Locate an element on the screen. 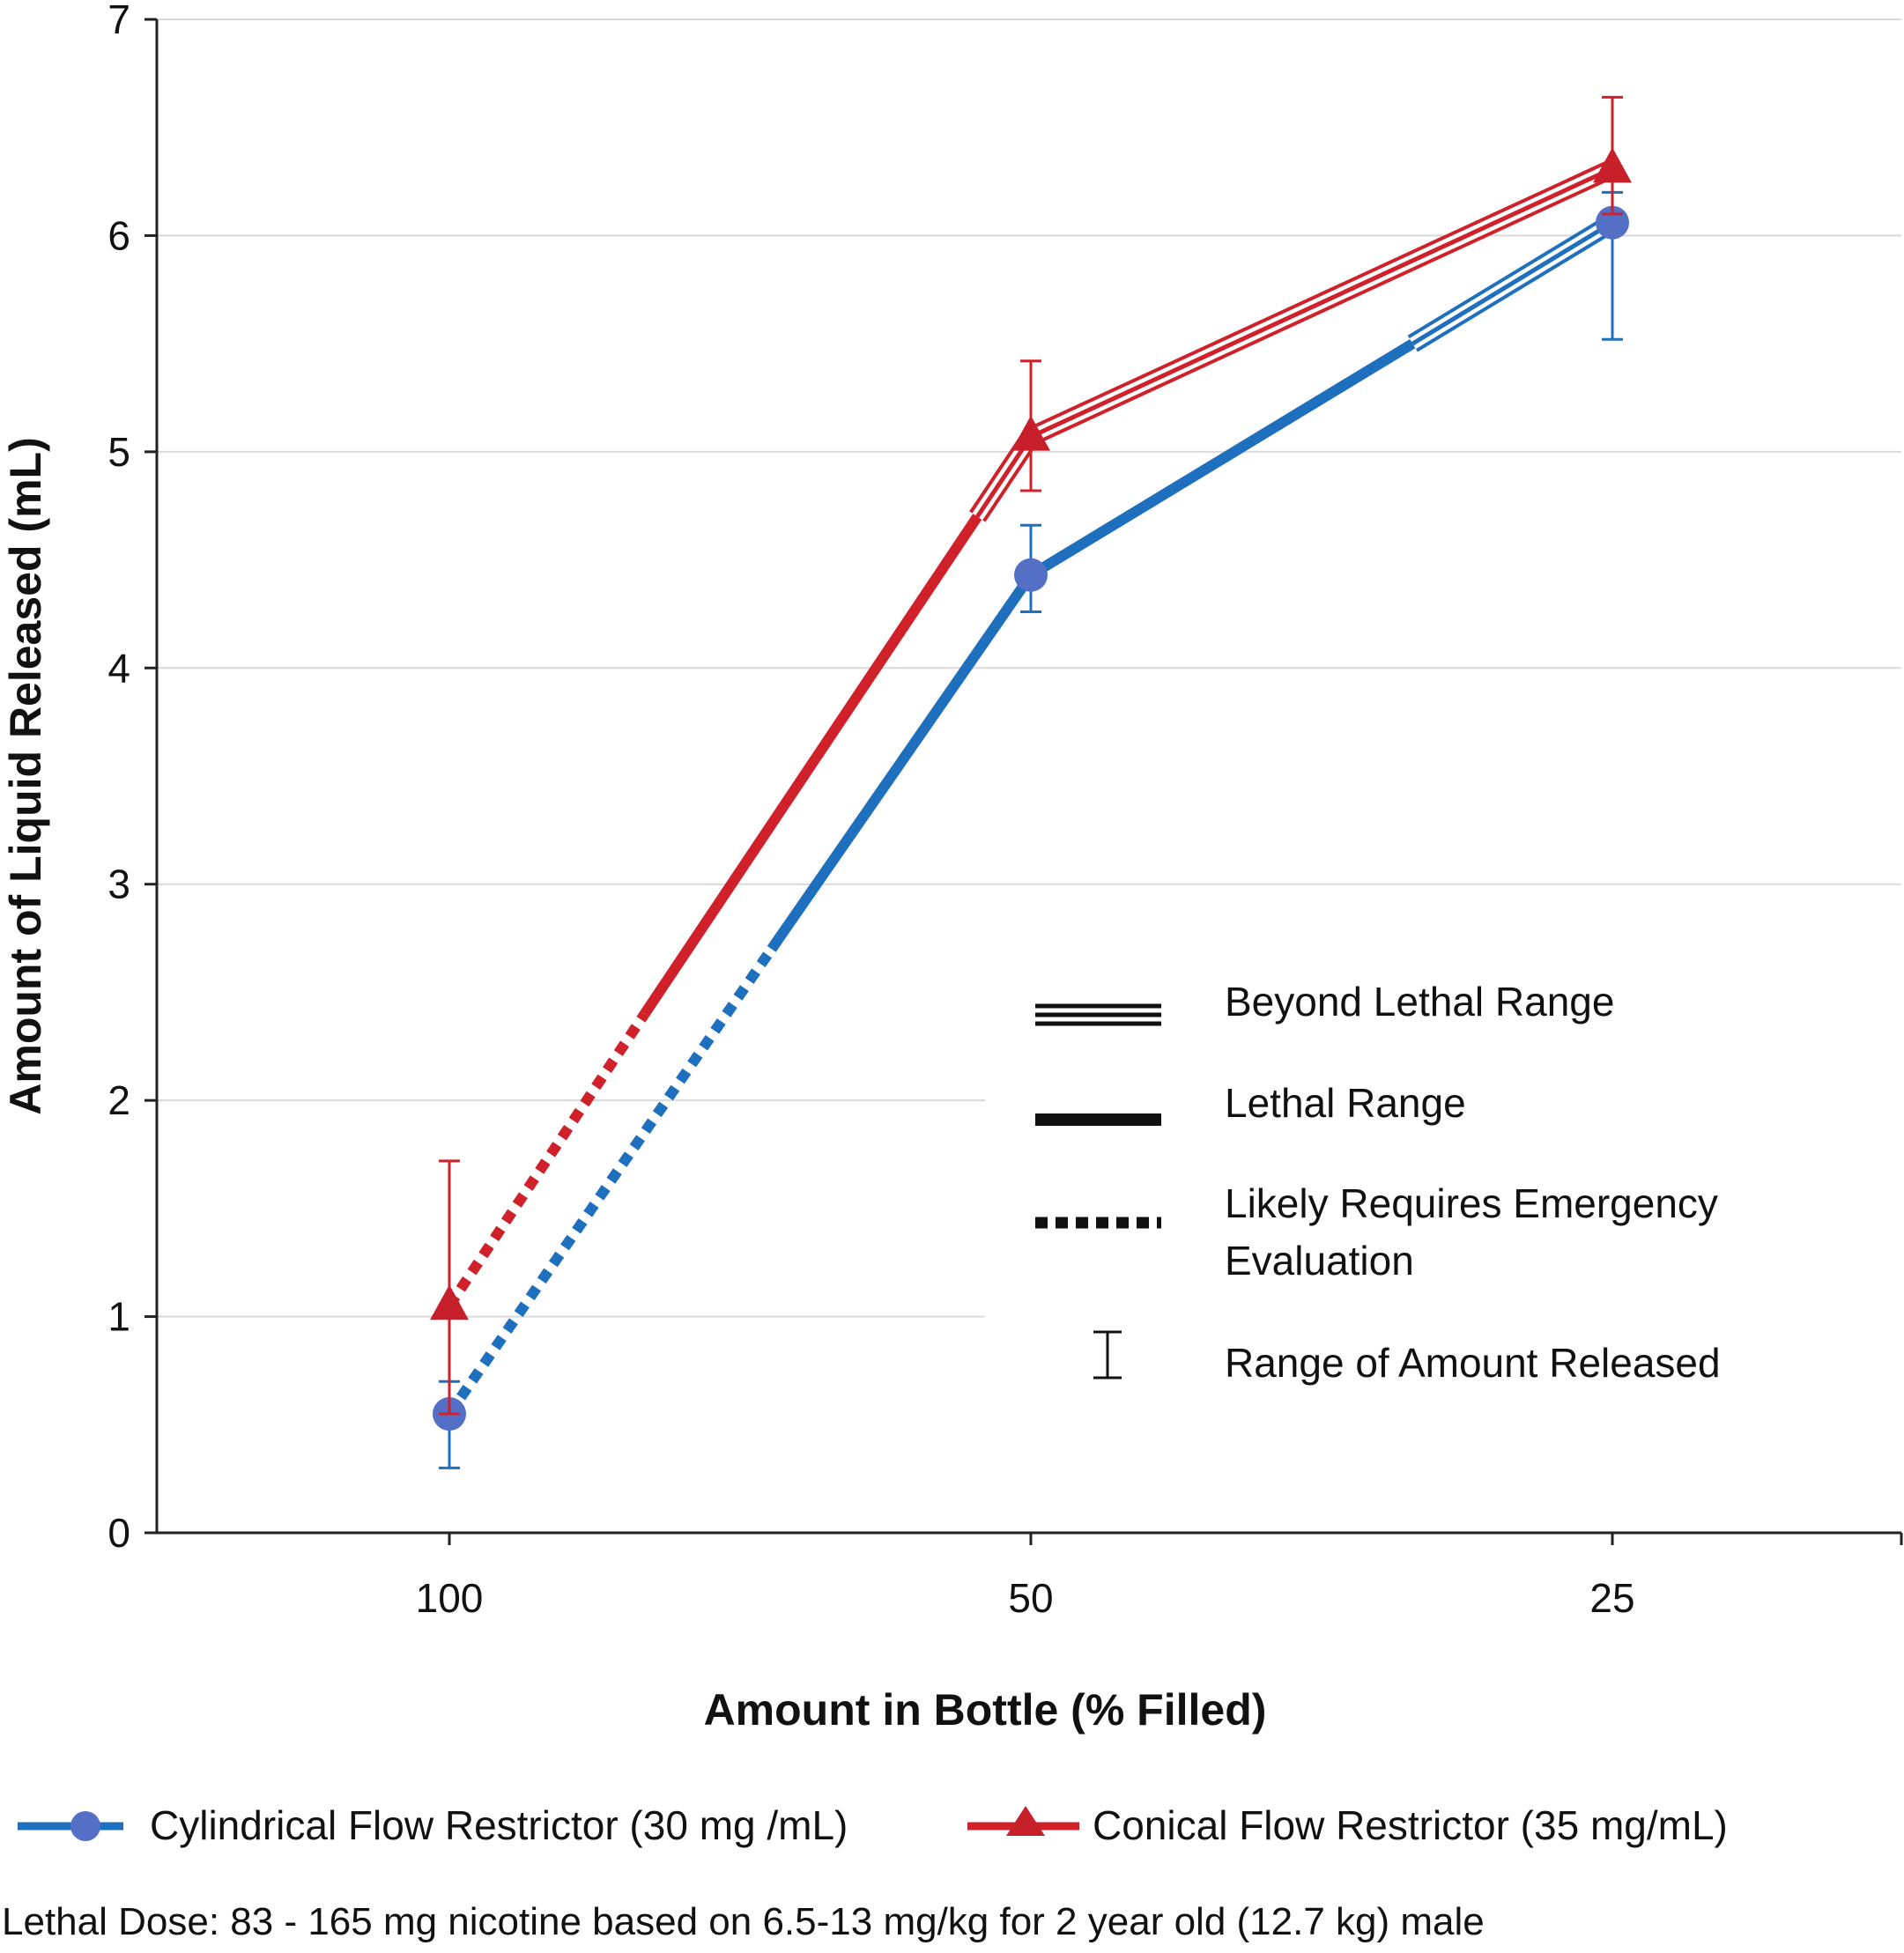  y-tick-label: 6 is located at coordinates (118, 235).